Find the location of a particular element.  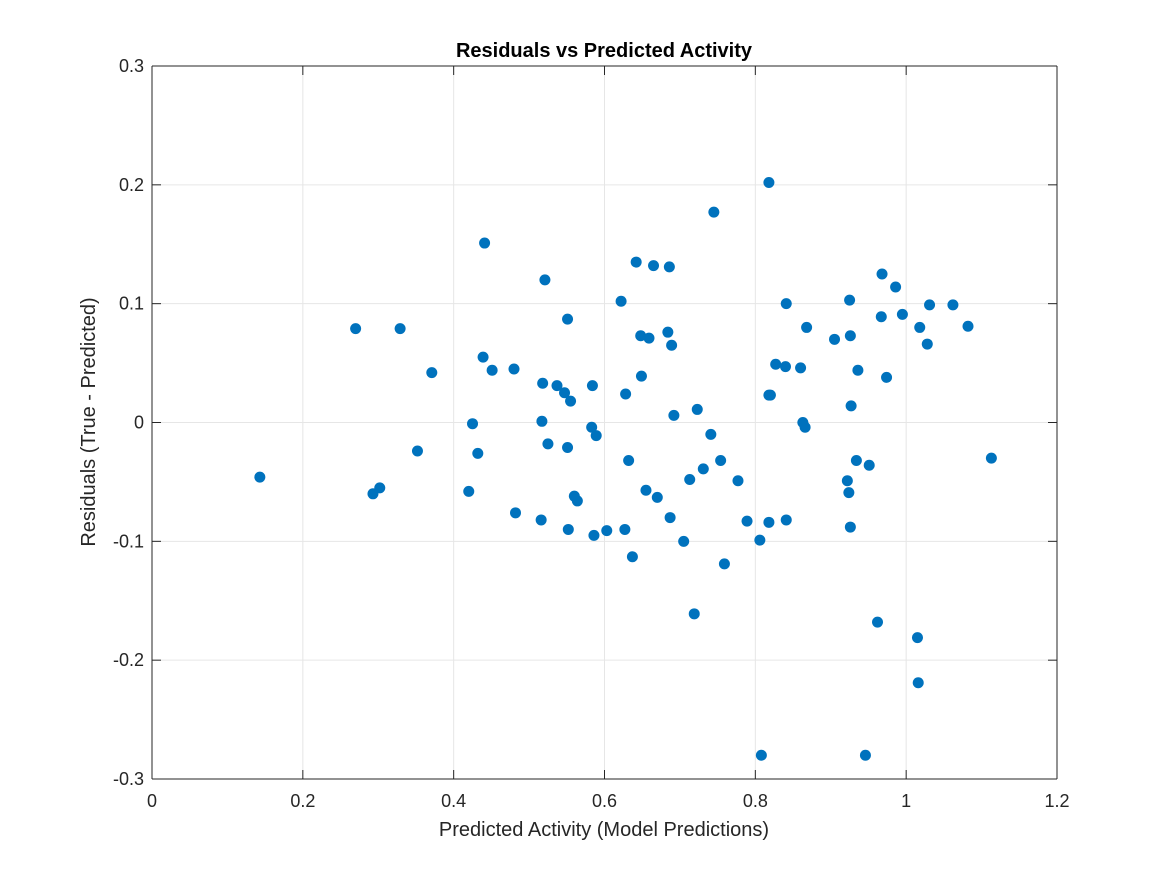

x-axis-label: Predicted Activity (Model Predictions) is located at coordinates (604, 830).